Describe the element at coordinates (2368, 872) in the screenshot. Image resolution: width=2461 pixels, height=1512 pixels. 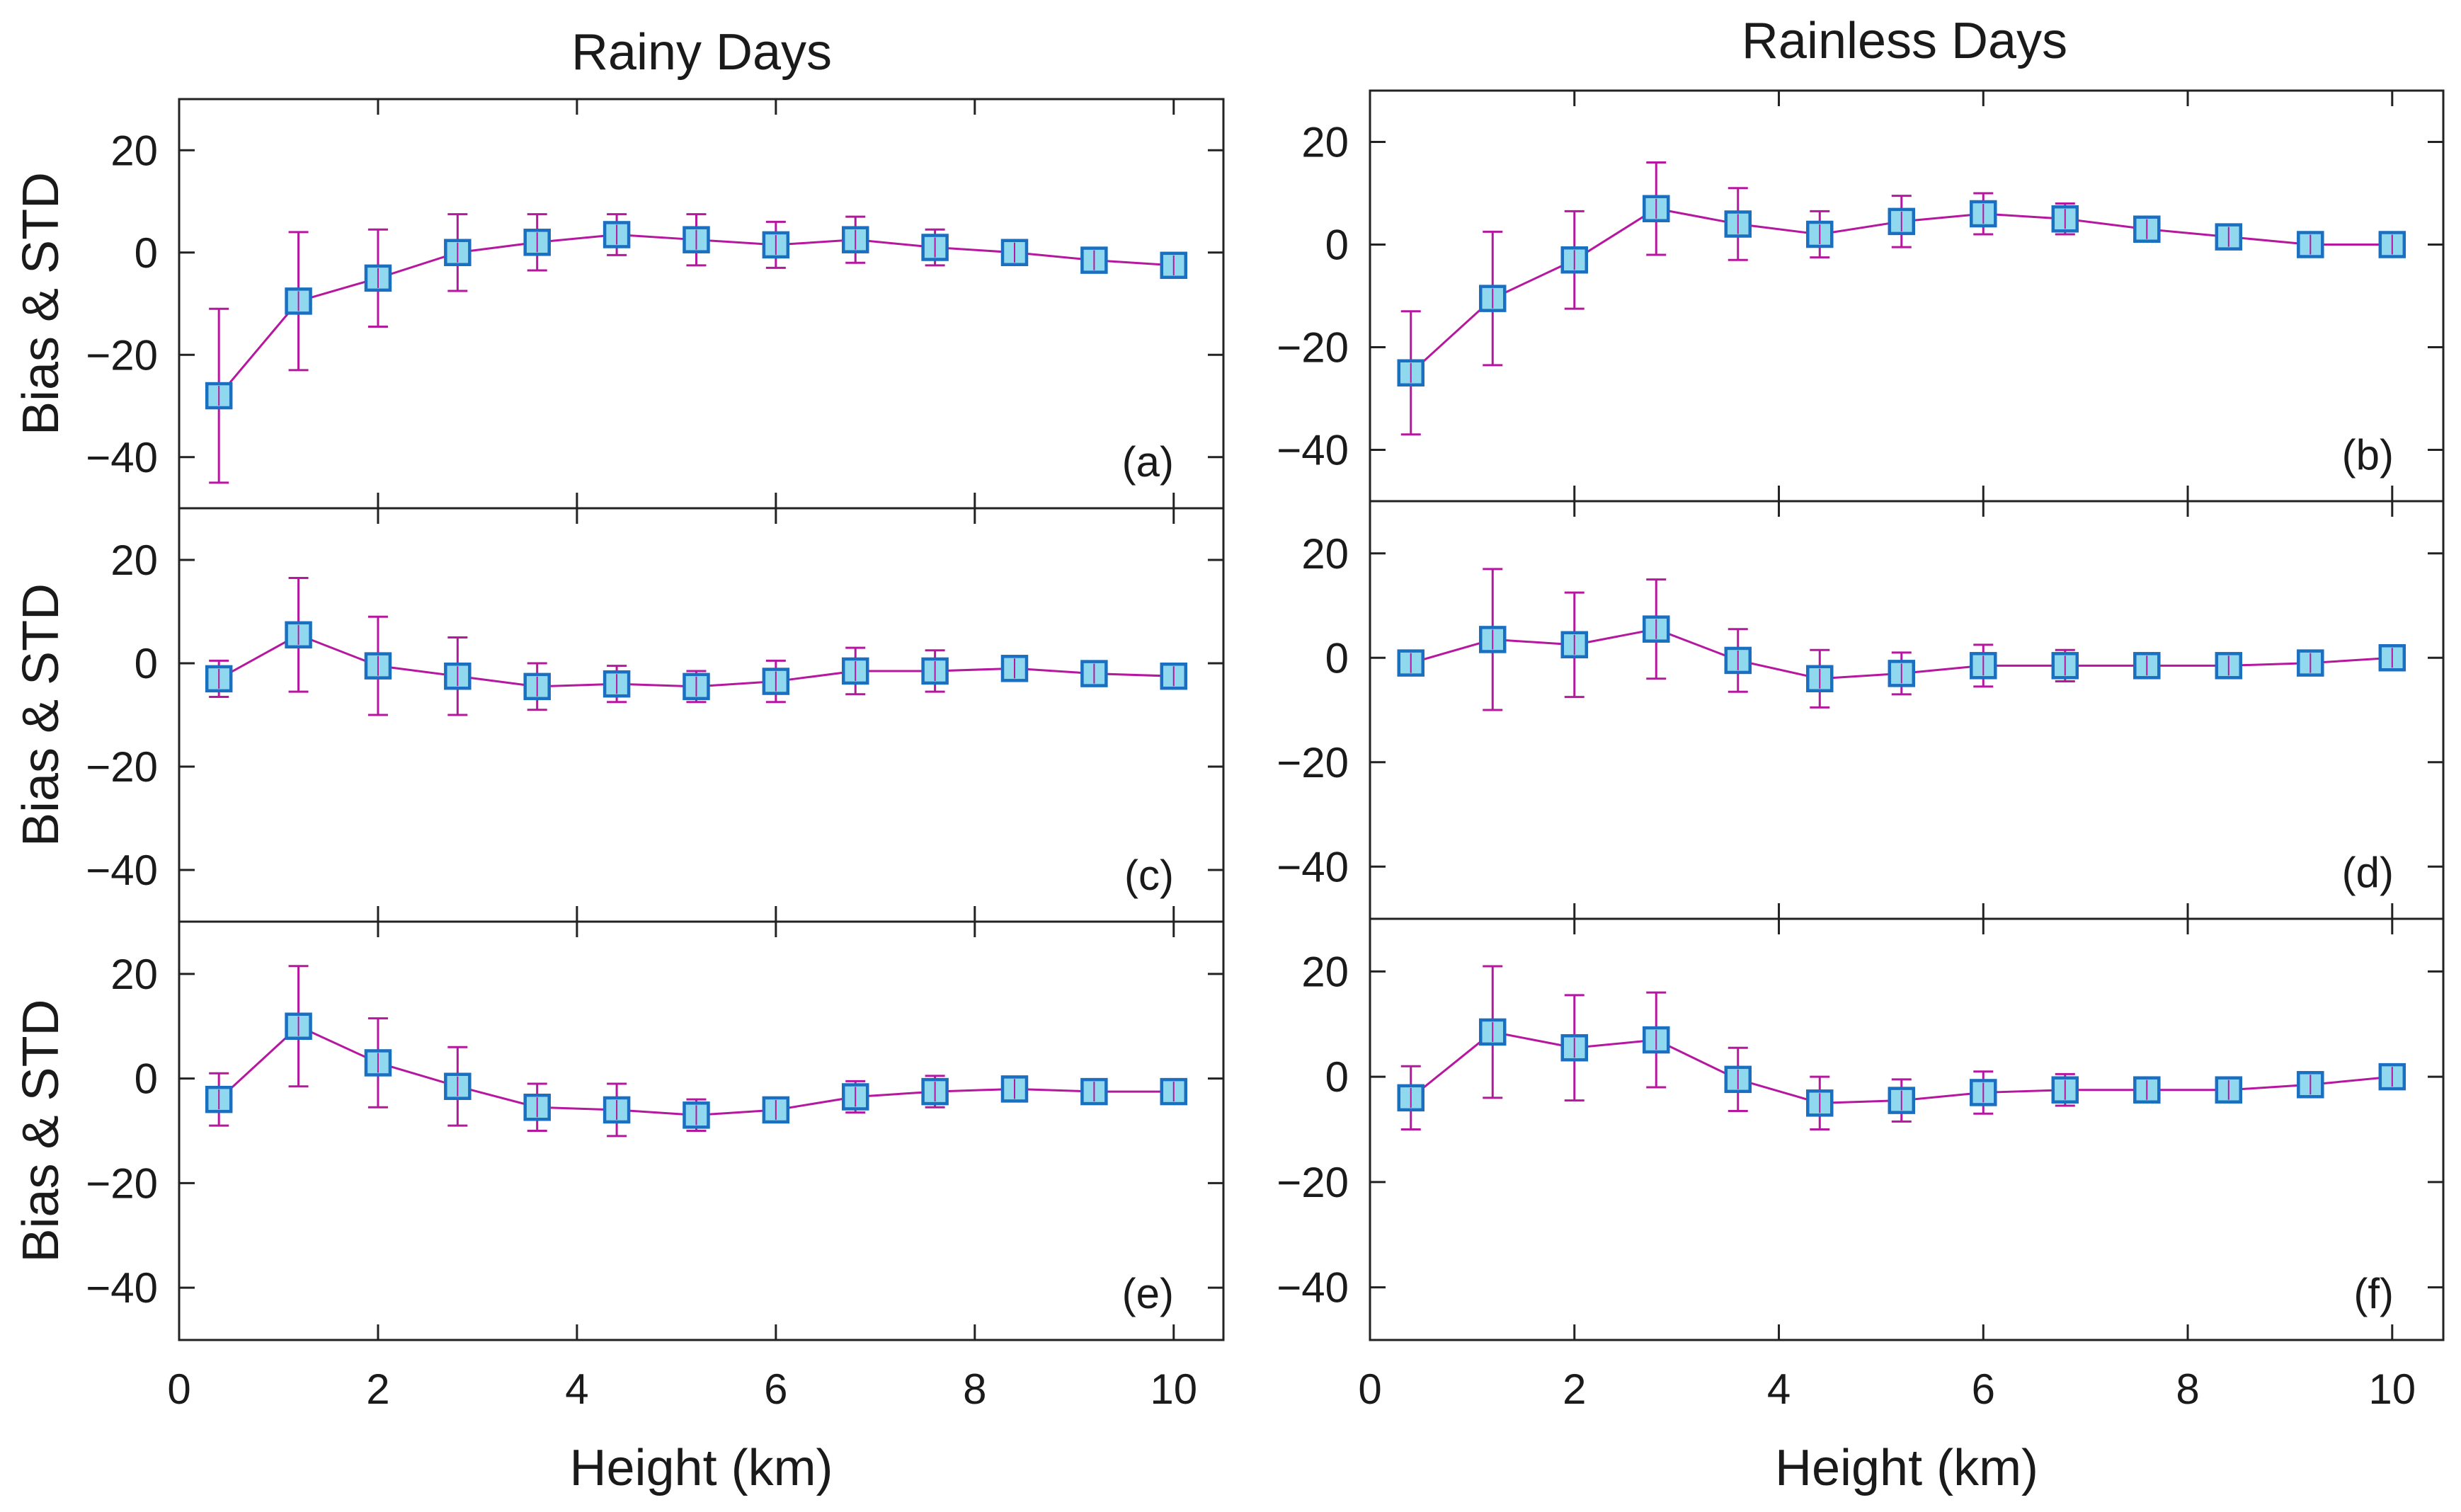
I see `panel-label: (d)` at that location.